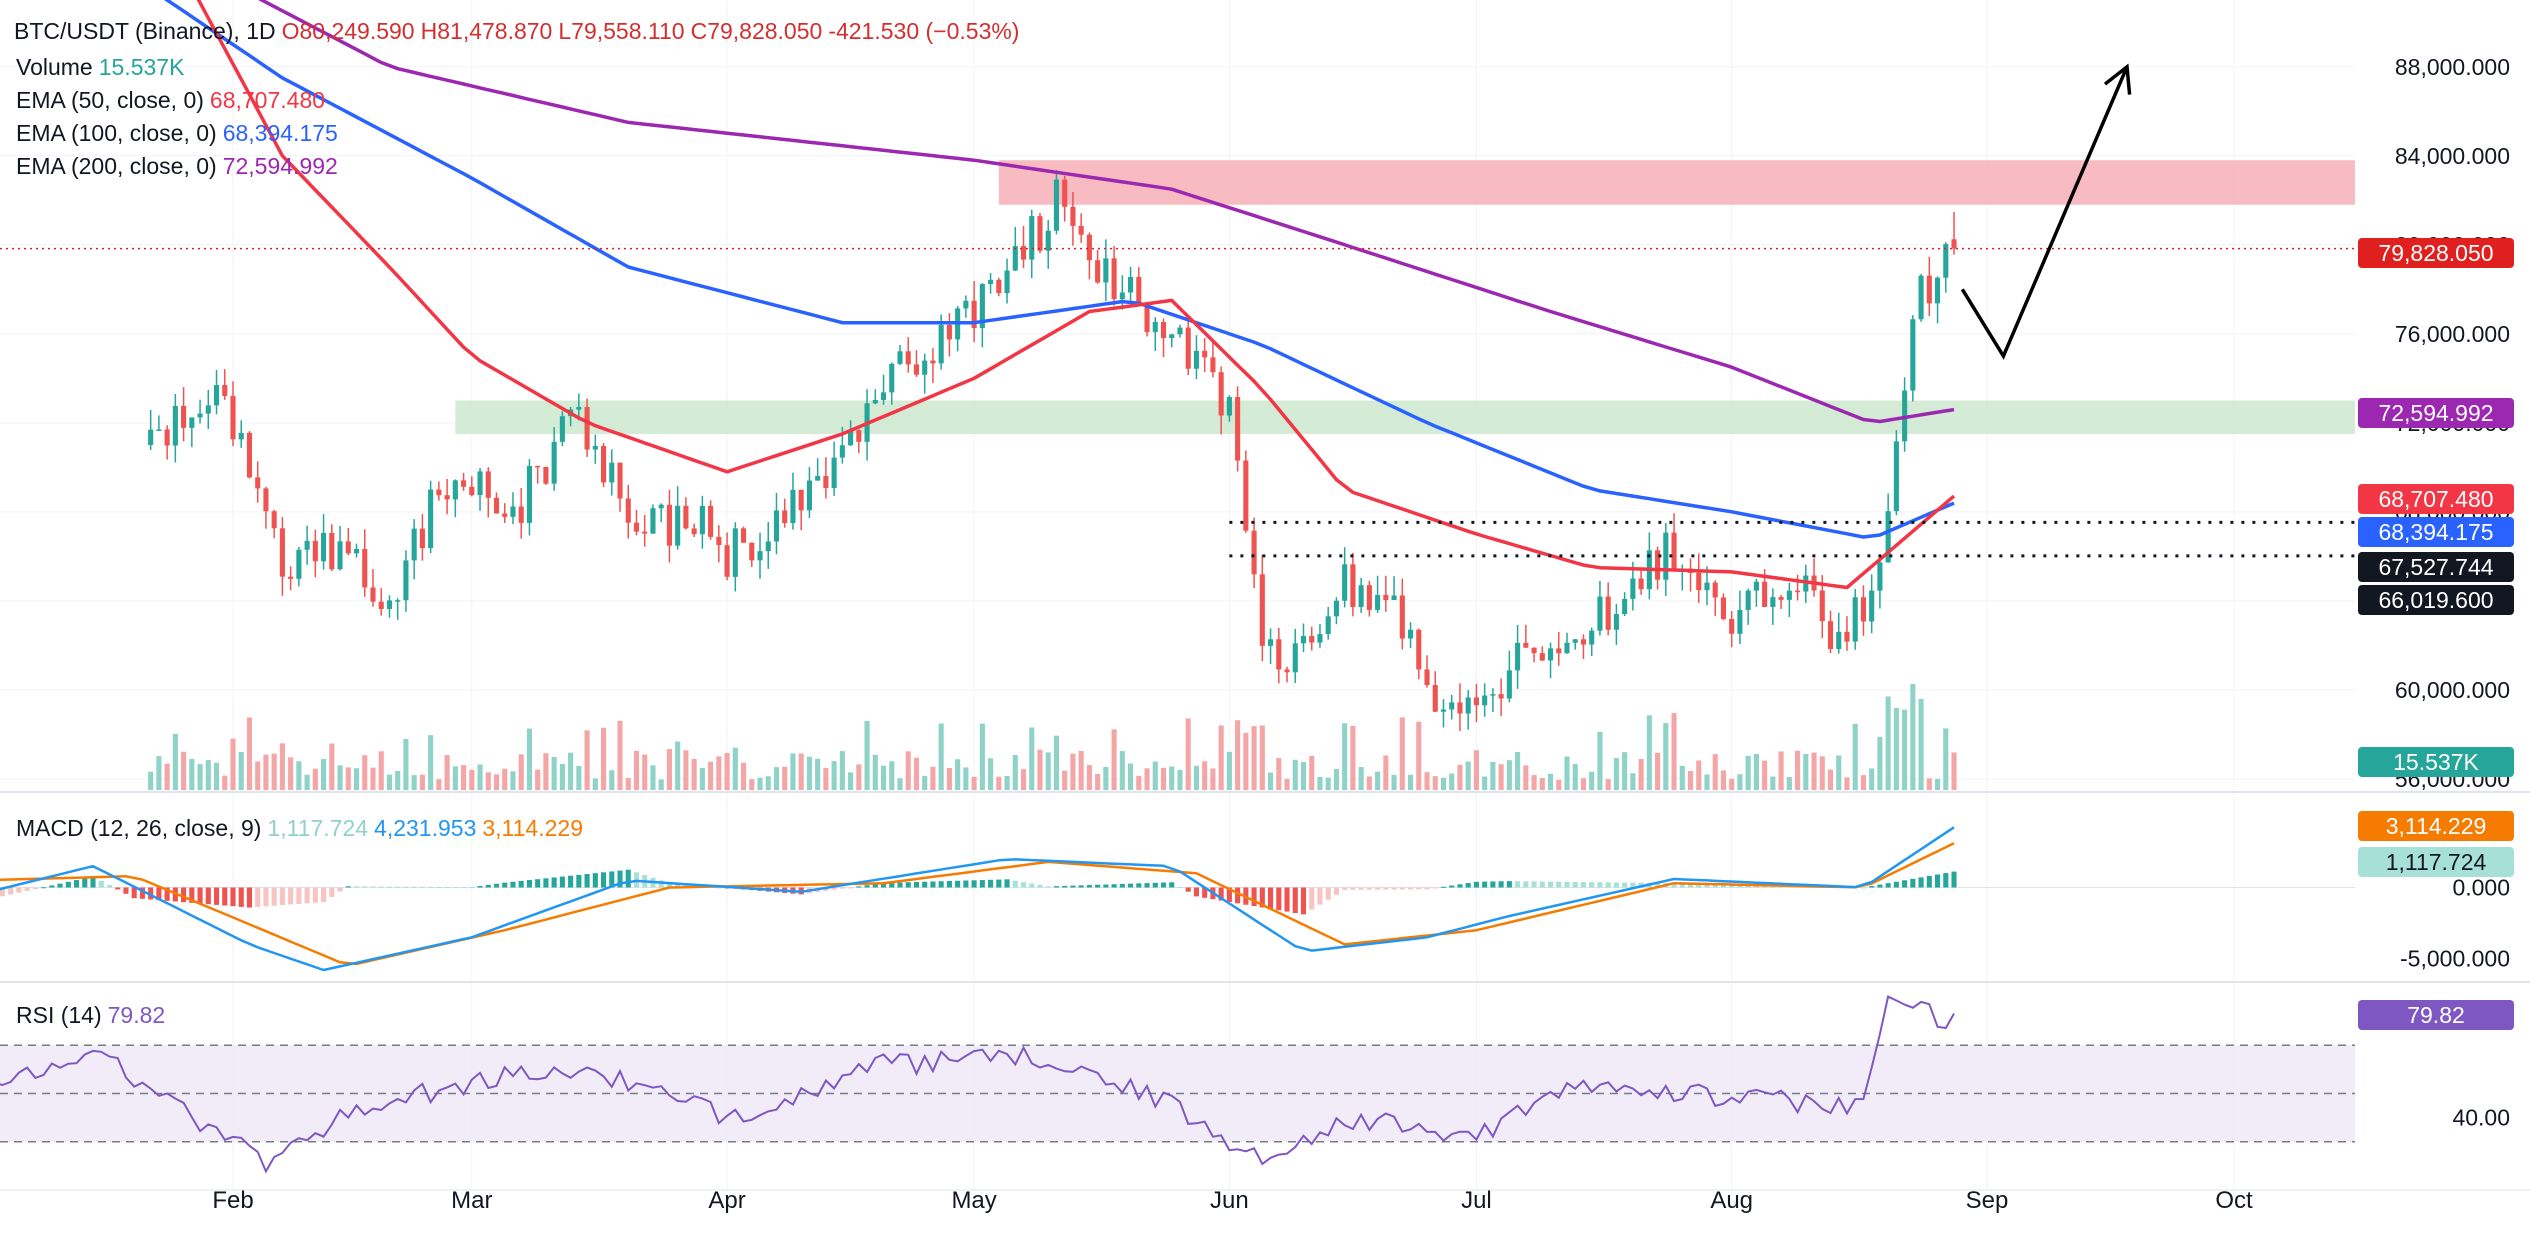  I want to click on legend-ema200: EMA (200, close, 0) 72,594.992, so click(180, 166).